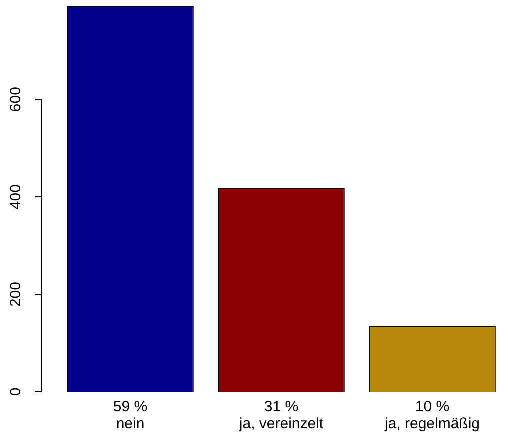 The height and width of the screenshot is (442, 508). Describe the element at coordinates (130, 415) in the screenshot. I see `x-tick-label: 59 % nein` at that location.